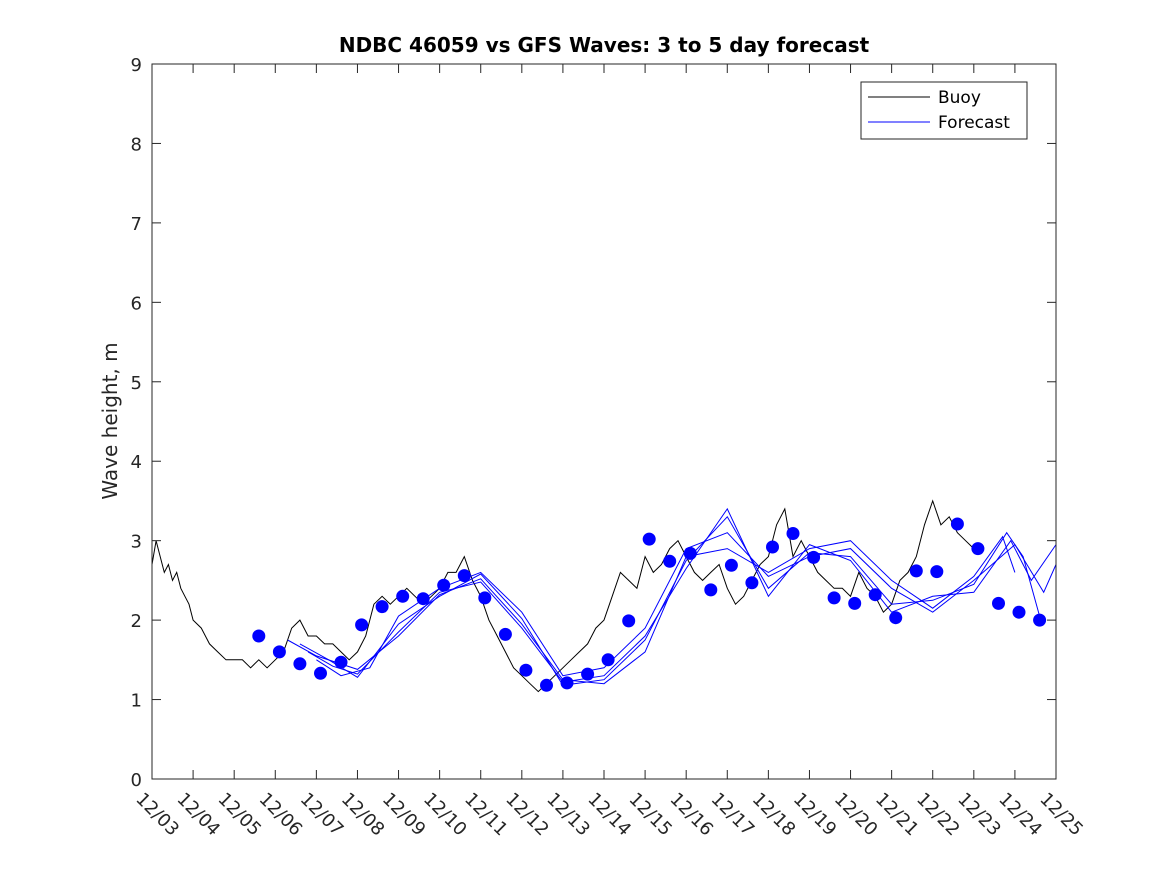  I want to click on legend-box, so click(944, 110).